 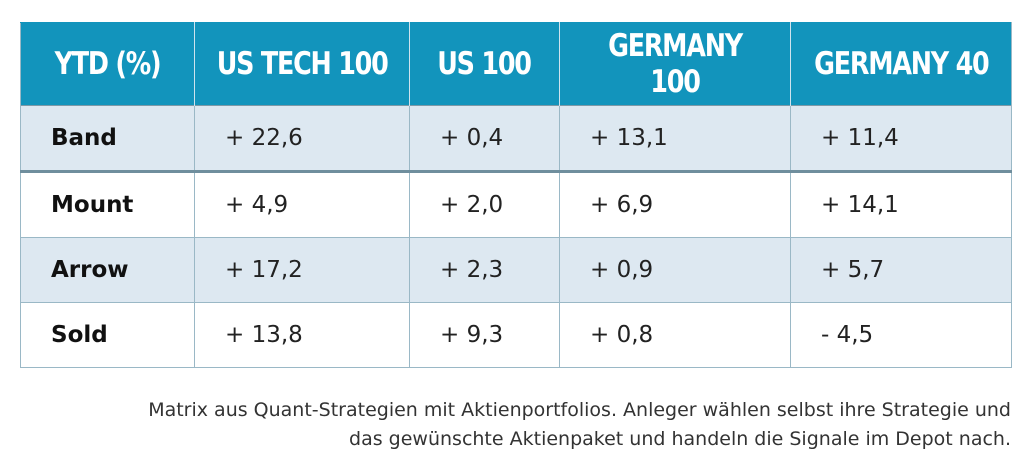 I want to click on column-header-label: GERMANY 40, so click(x=901, y=64).